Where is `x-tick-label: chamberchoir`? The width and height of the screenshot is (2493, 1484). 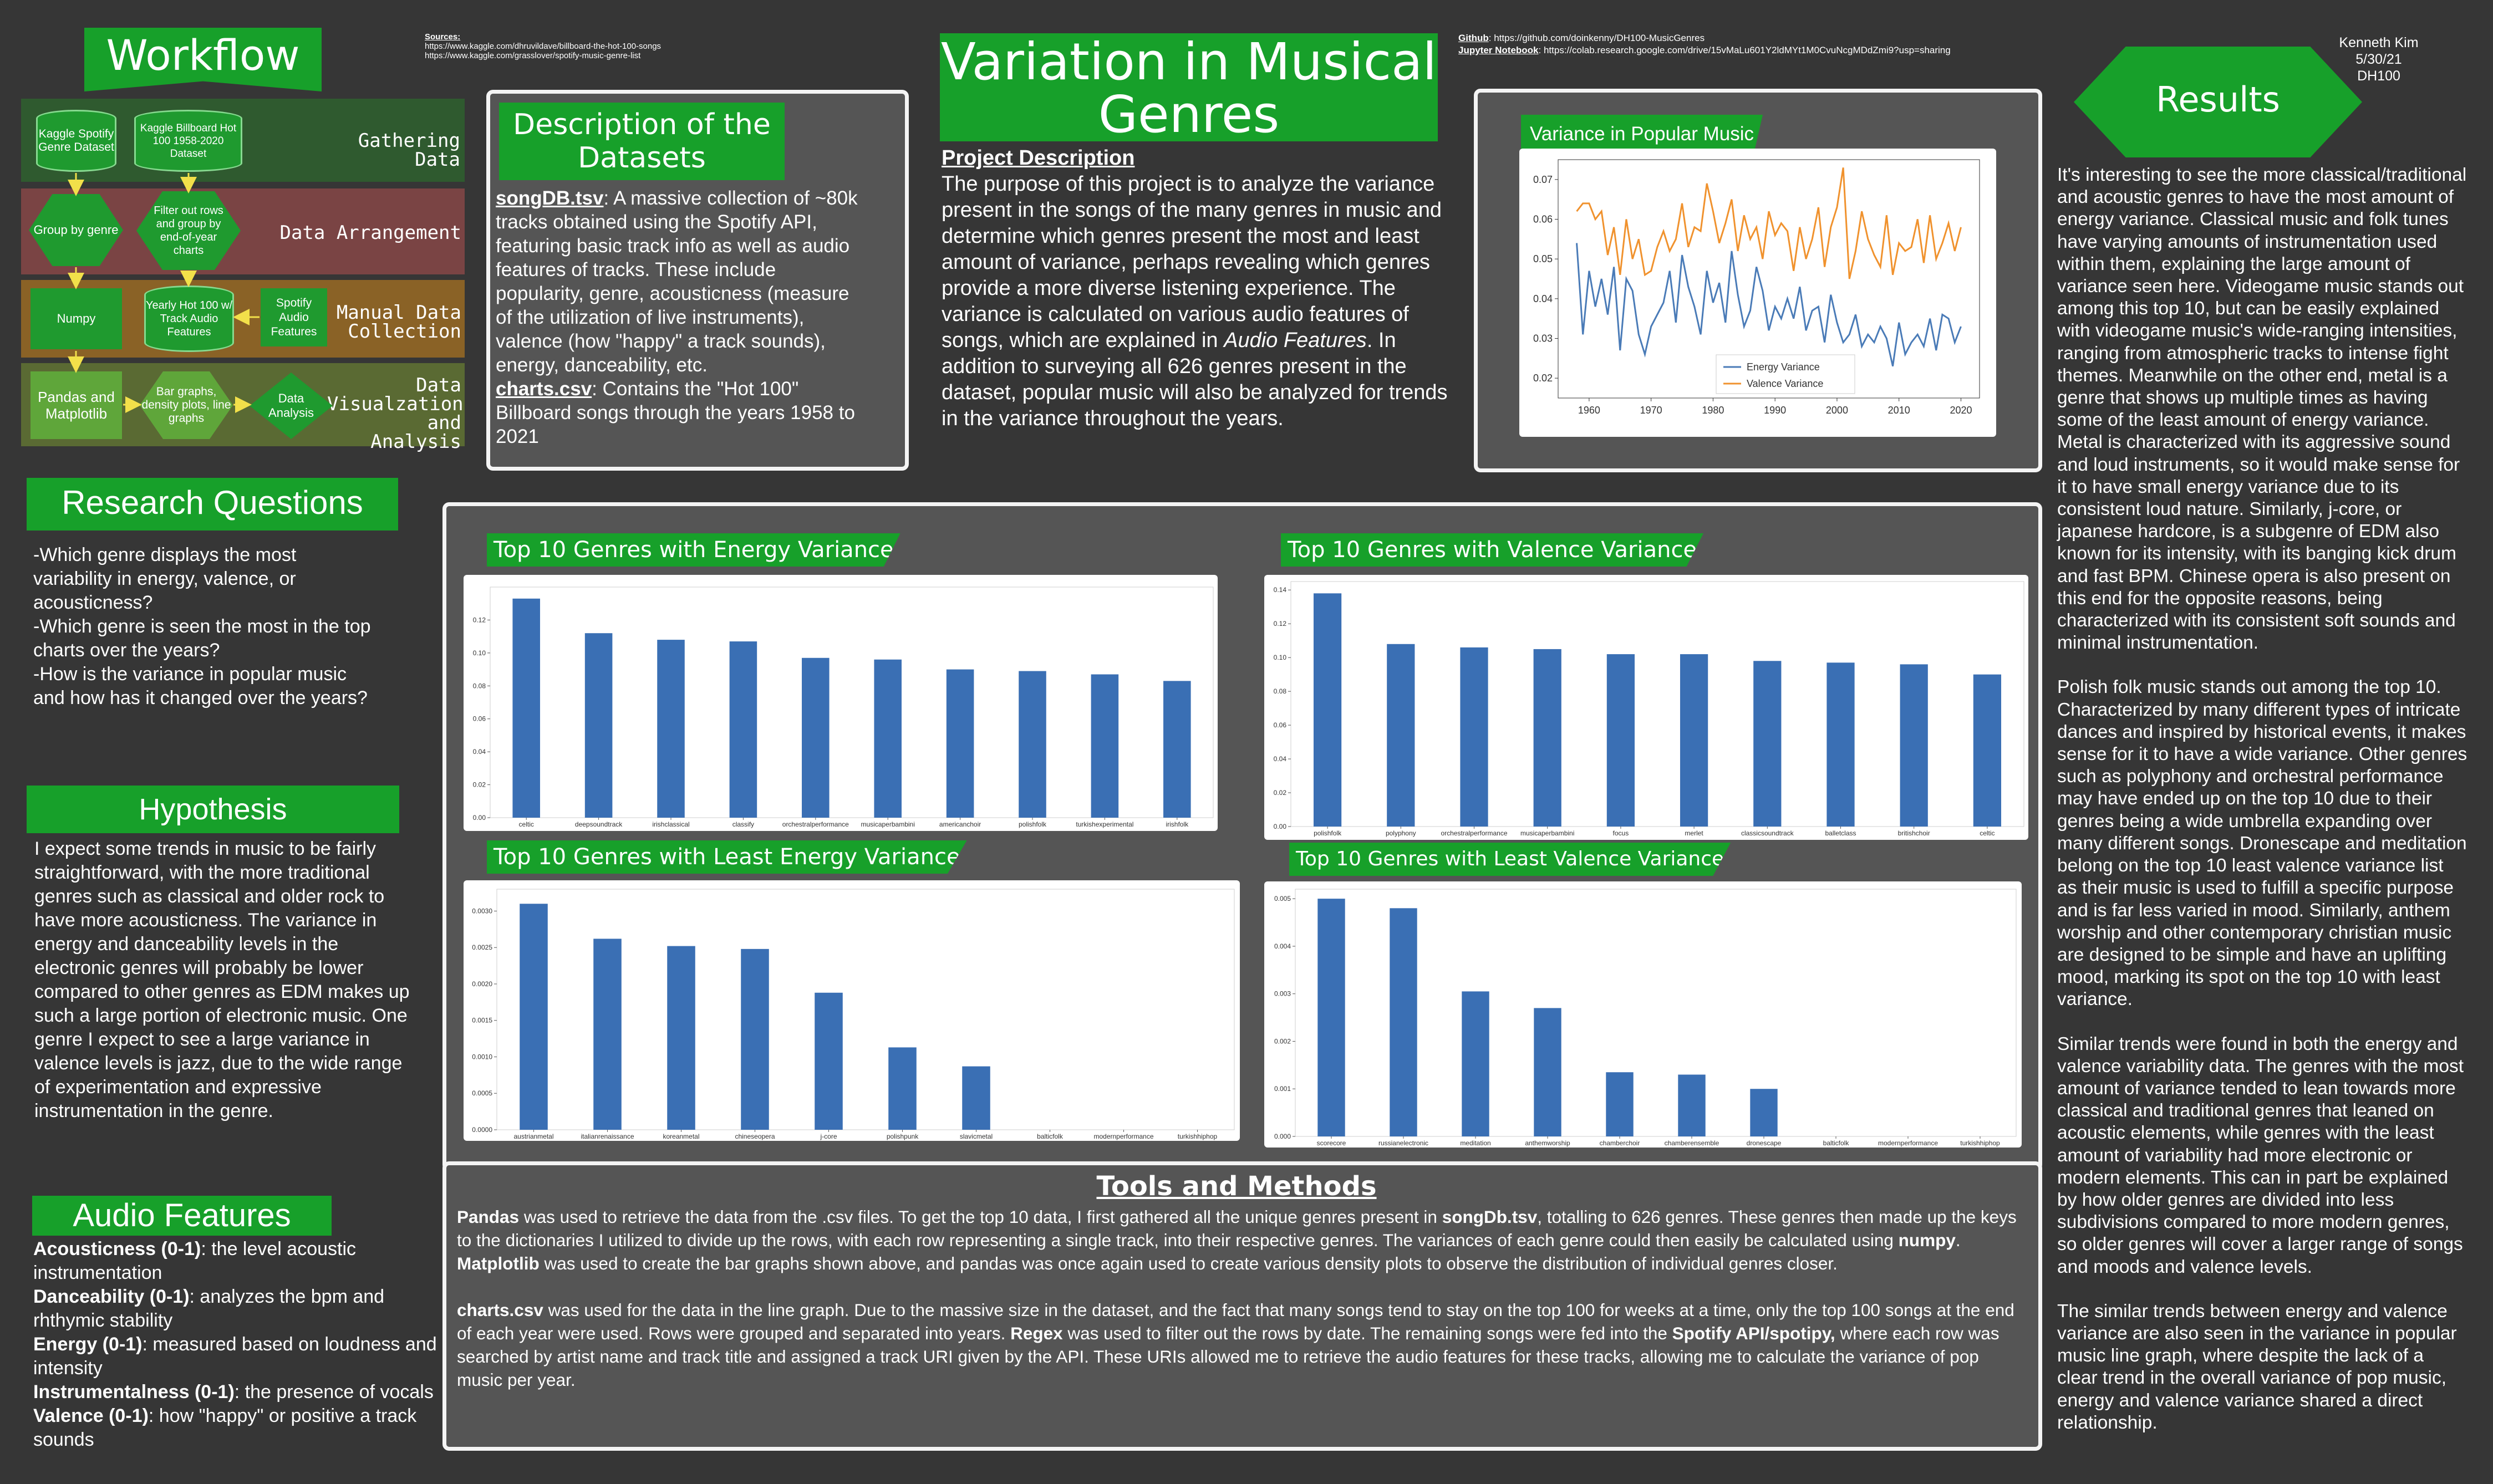
x-tick-label: chamberchoir is located at coordinates (1620, 1143).